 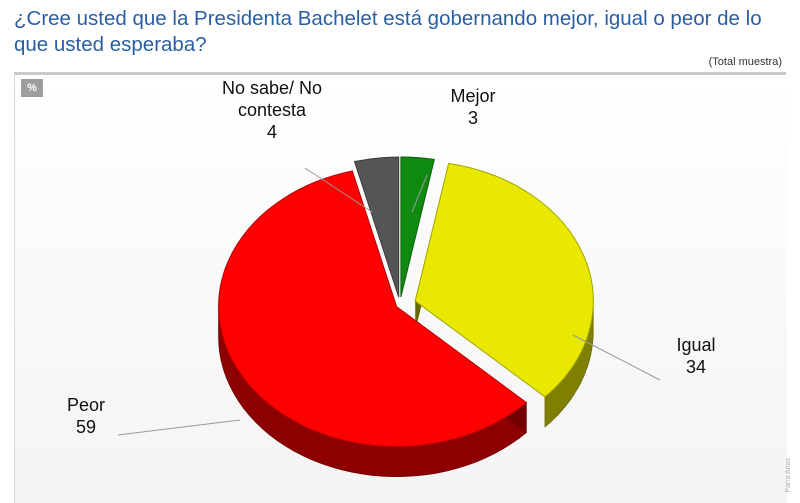 I want to click on slice-value-no-sabe-no-contesta: 4, so click(x=272, y=132).